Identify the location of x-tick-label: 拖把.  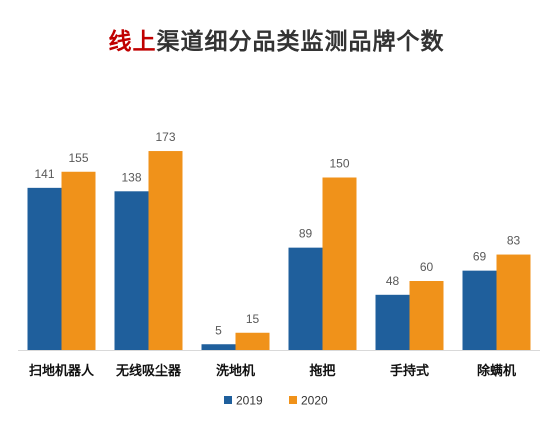
(322, 371).